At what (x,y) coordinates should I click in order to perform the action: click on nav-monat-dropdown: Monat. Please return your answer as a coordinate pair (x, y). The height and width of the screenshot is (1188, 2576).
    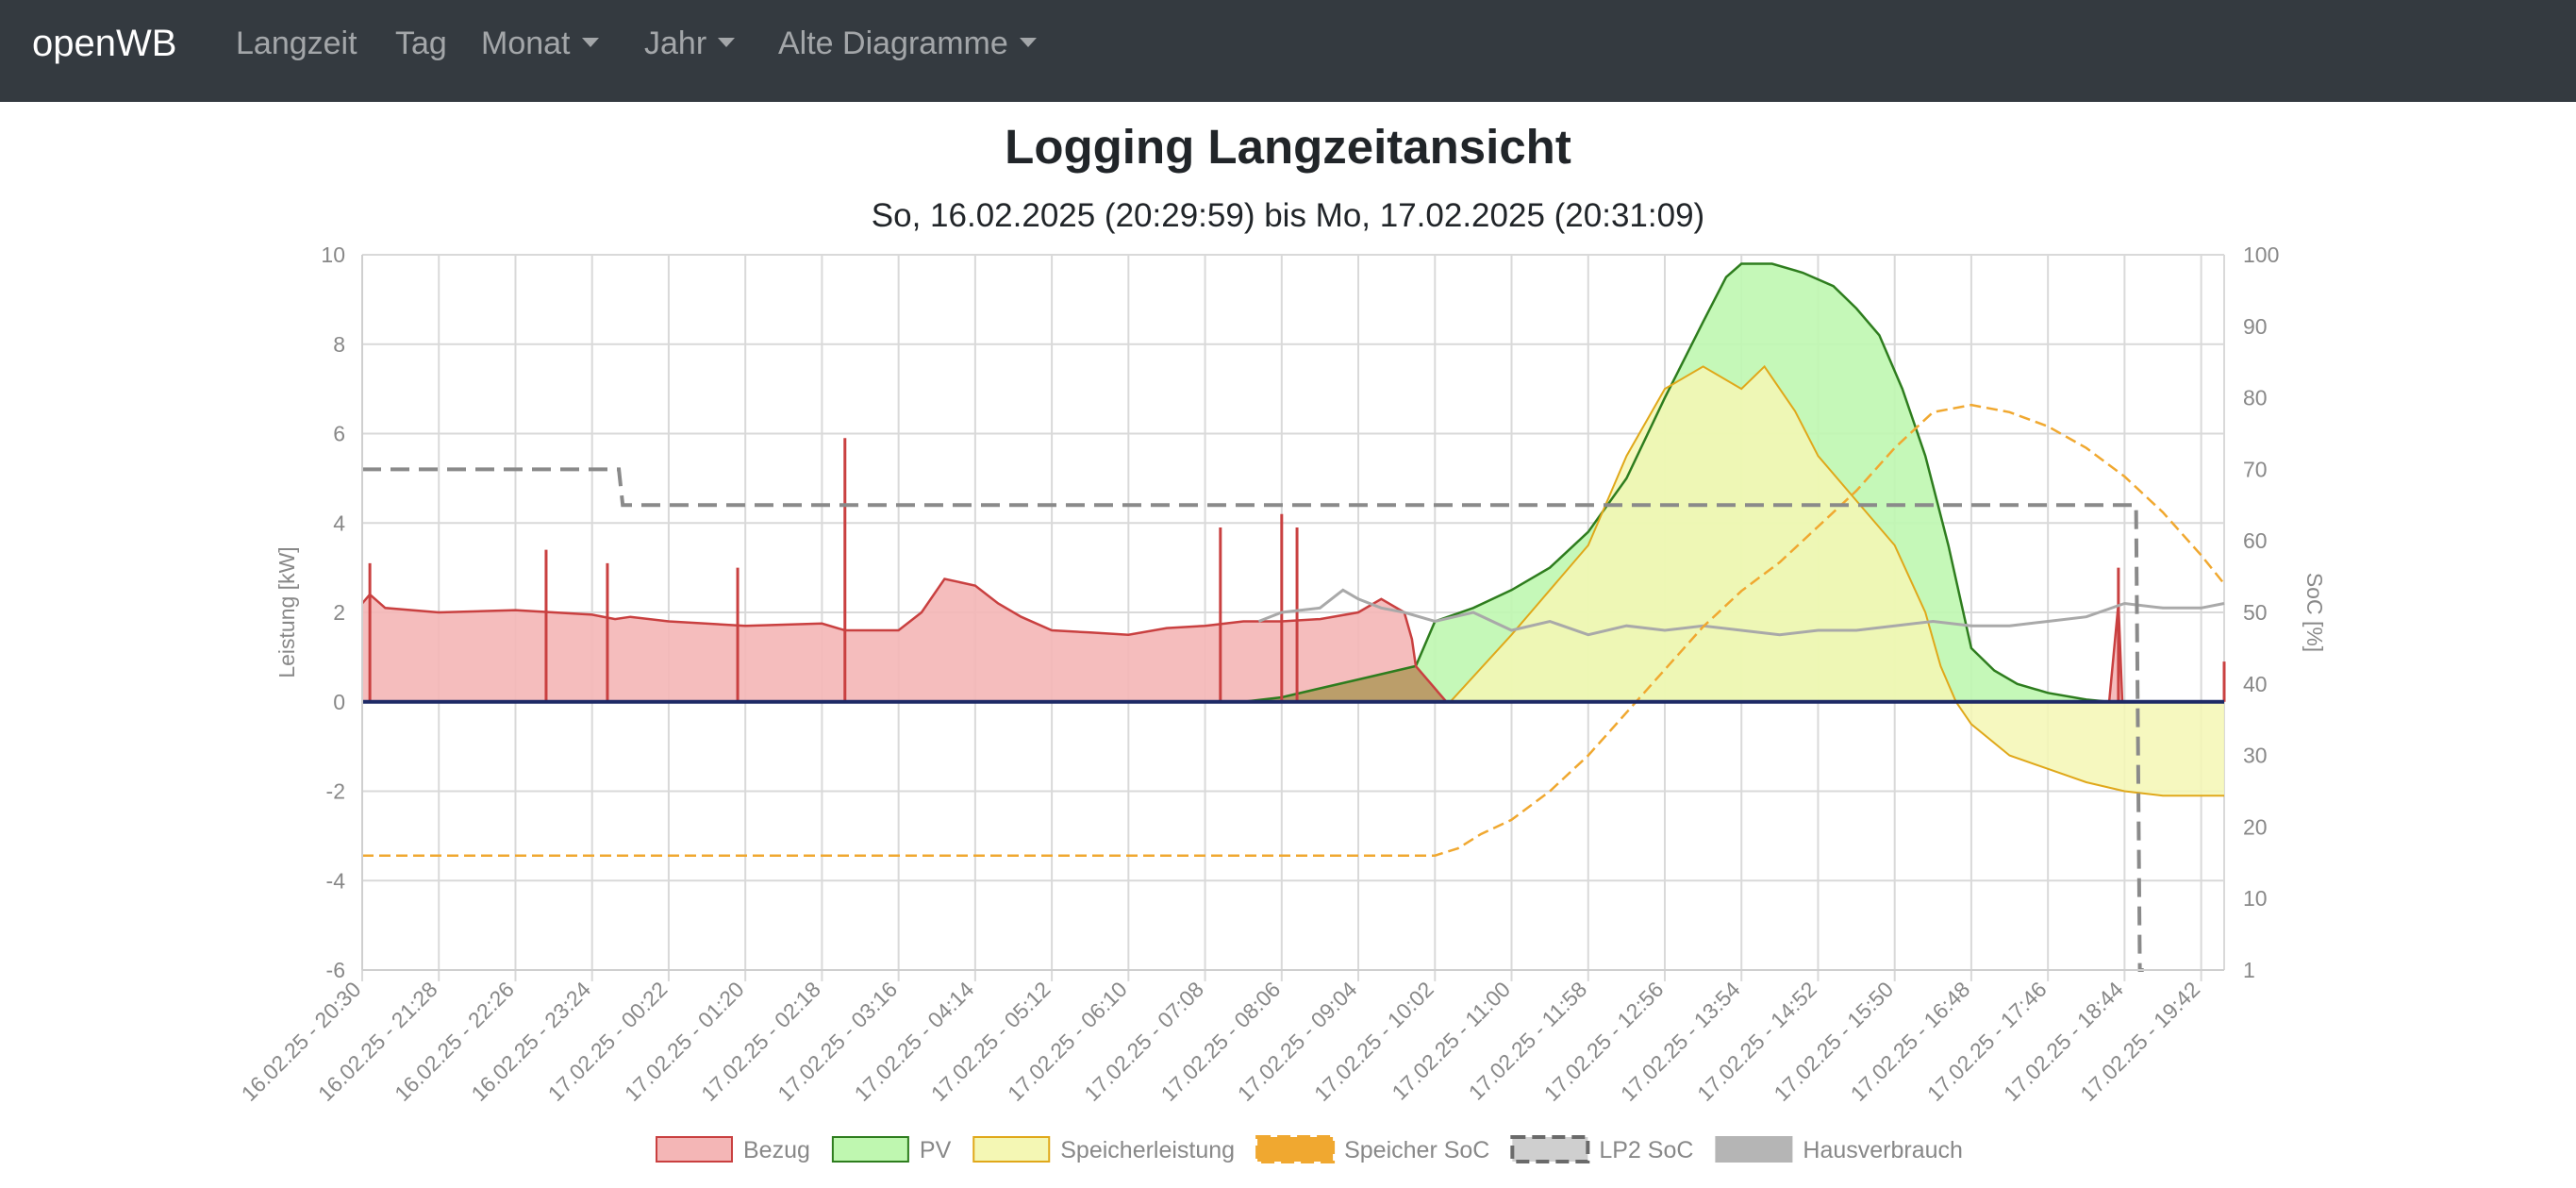
    Looking at the image, I should click on (540, 43).